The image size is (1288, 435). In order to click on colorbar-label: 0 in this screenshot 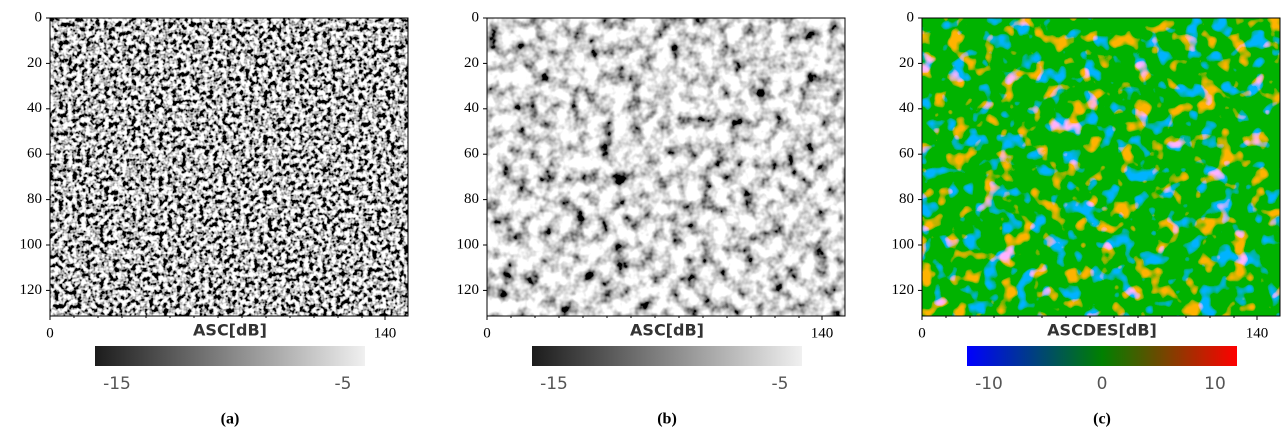, I will do `click(1102, 384)`.